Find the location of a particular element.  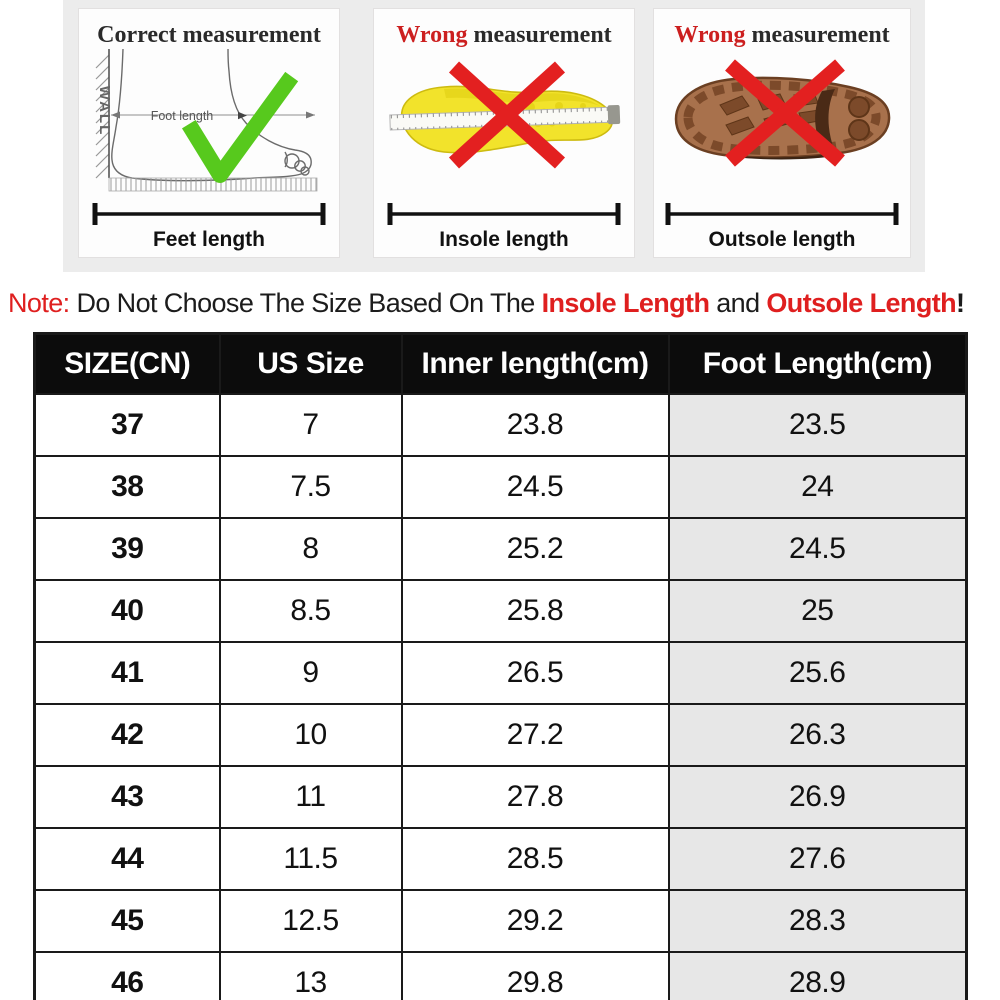

ruler is located at coordinates (213, 184).